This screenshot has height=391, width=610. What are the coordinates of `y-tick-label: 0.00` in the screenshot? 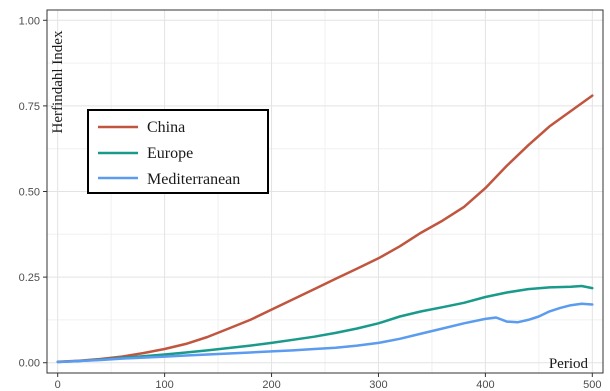 It's located at (29, 364).